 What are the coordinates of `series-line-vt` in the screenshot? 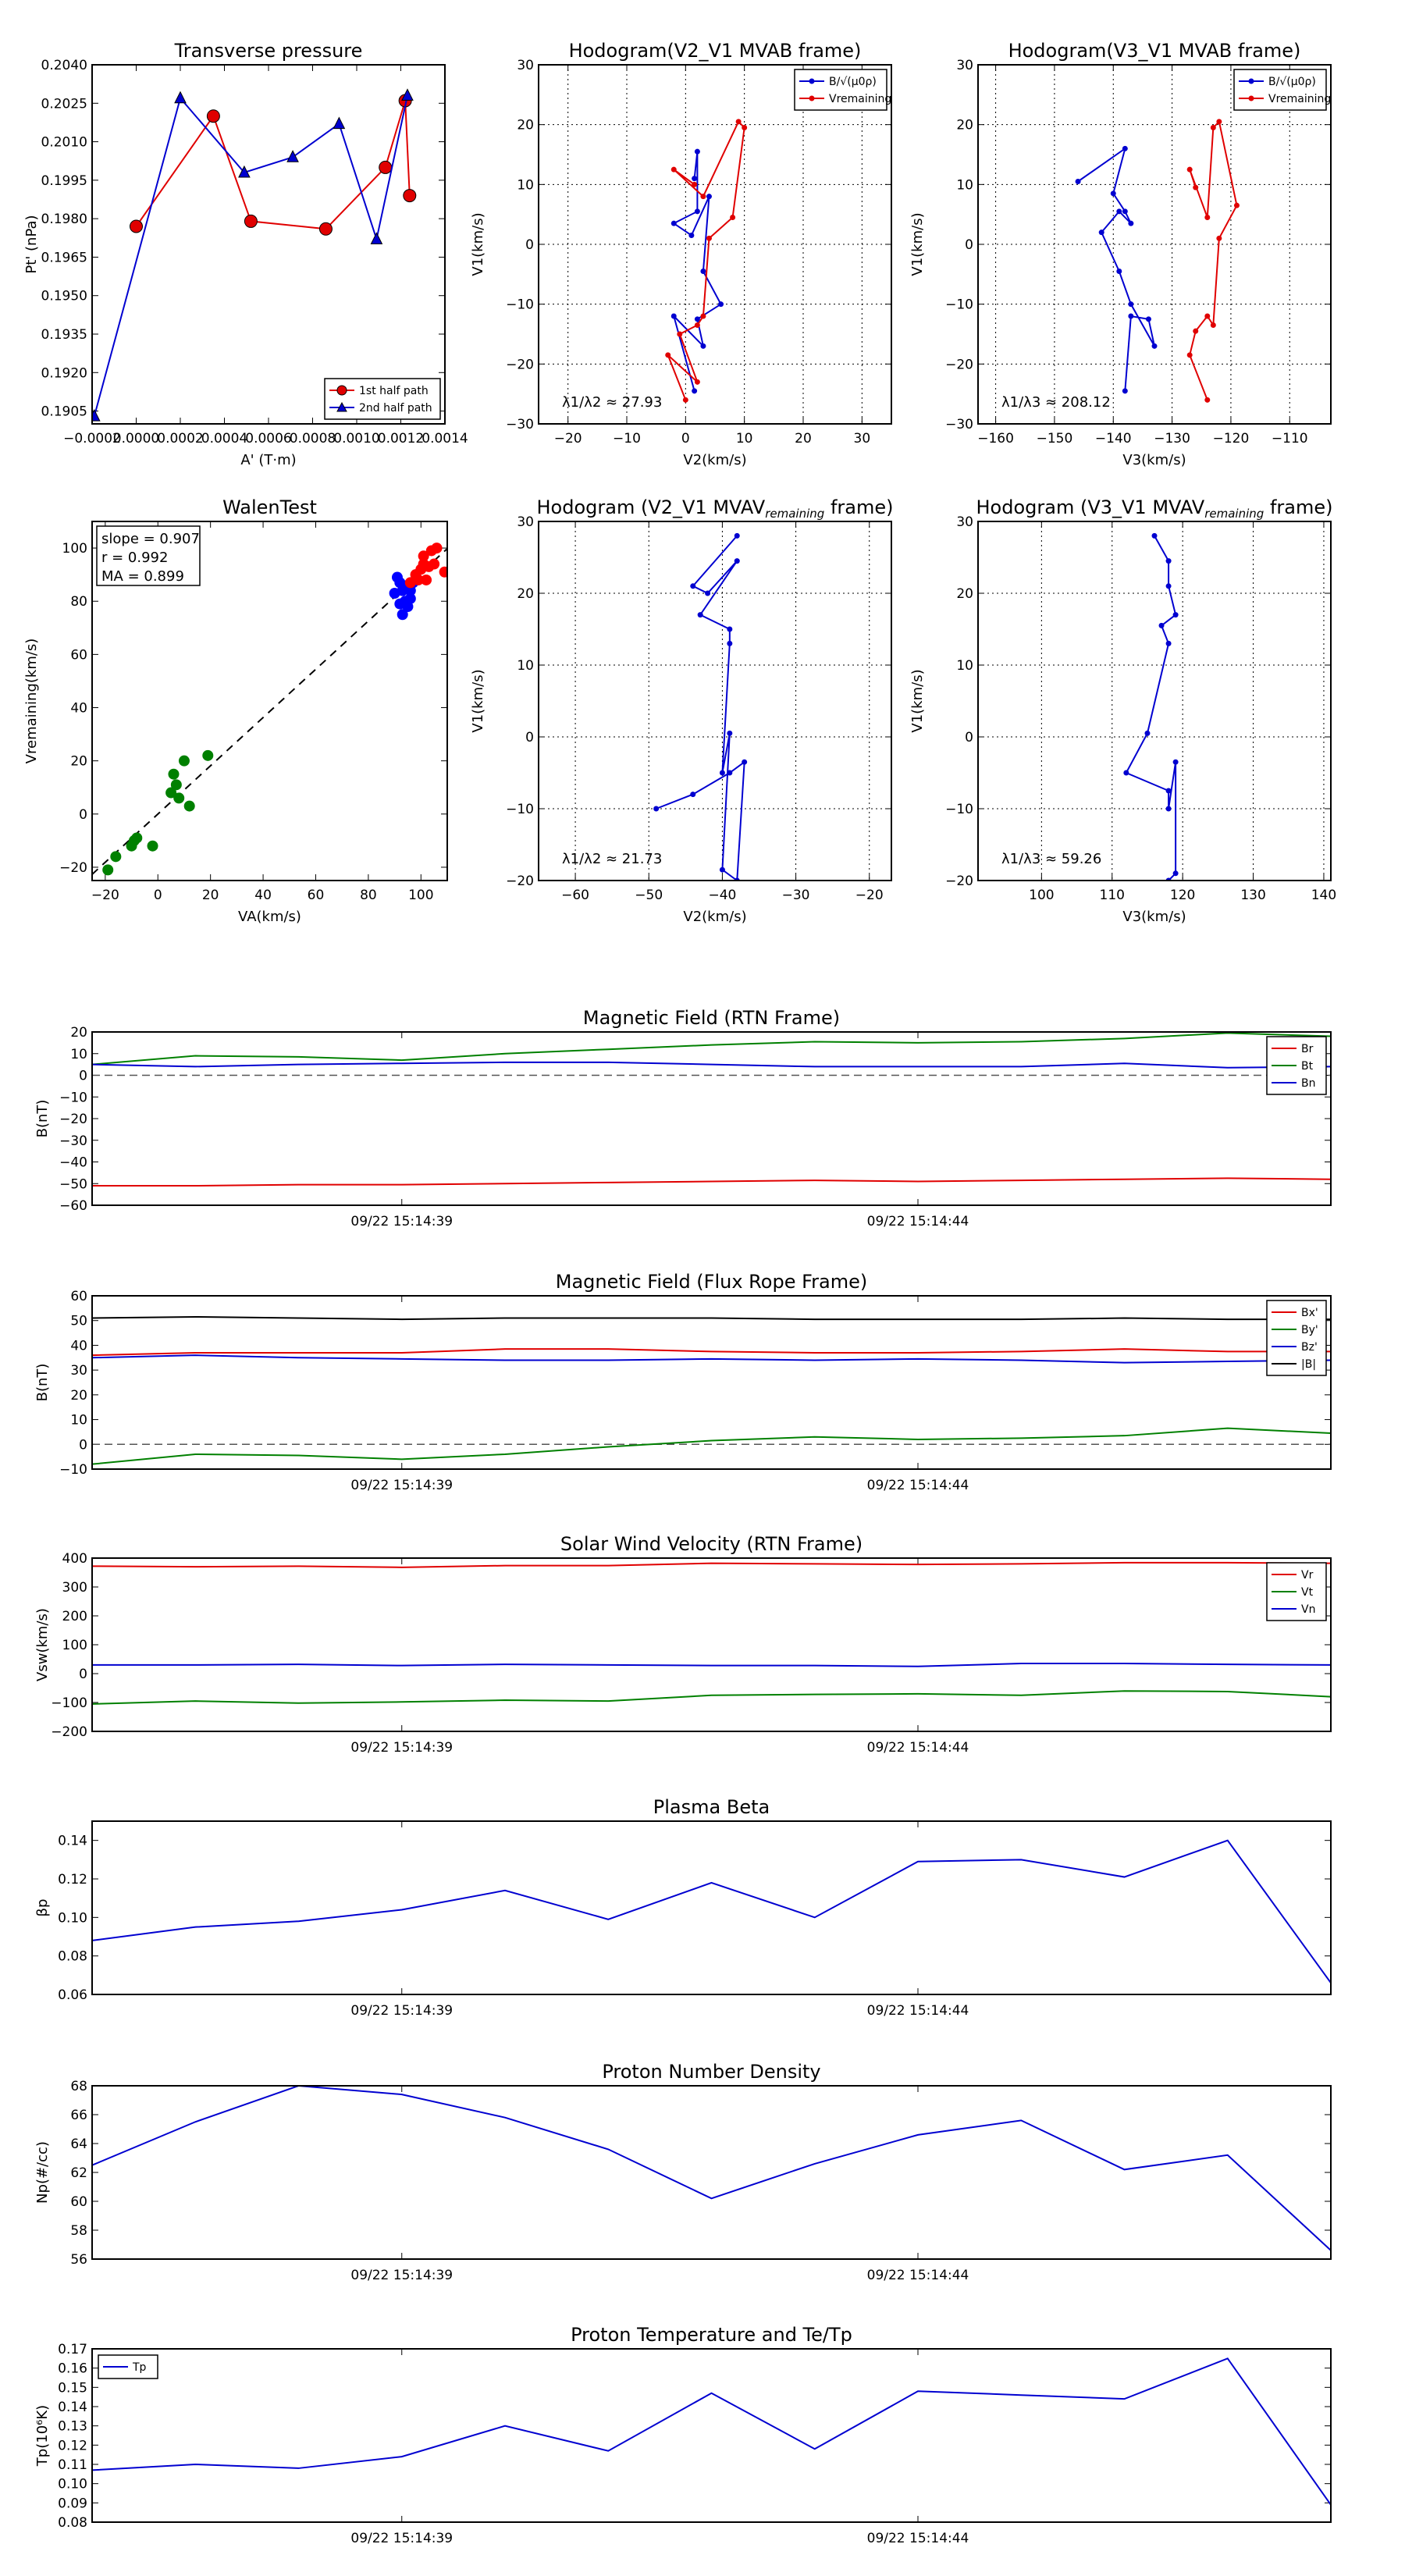 It's located at (712, 1697).